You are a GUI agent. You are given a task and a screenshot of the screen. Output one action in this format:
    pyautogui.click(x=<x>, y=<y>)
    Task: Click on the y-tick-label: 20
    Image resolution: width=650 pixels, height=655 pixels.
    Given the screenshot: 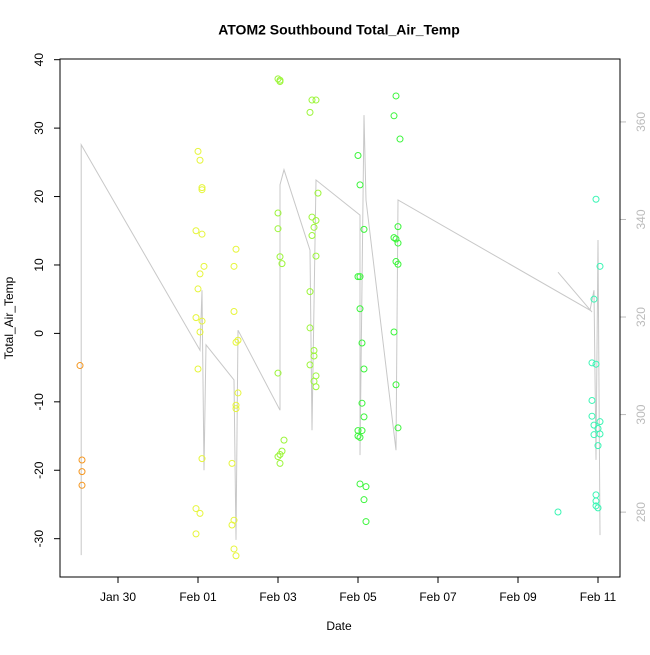 What is the action you would take?
    pyautogui.click(x=39, y=197)
    